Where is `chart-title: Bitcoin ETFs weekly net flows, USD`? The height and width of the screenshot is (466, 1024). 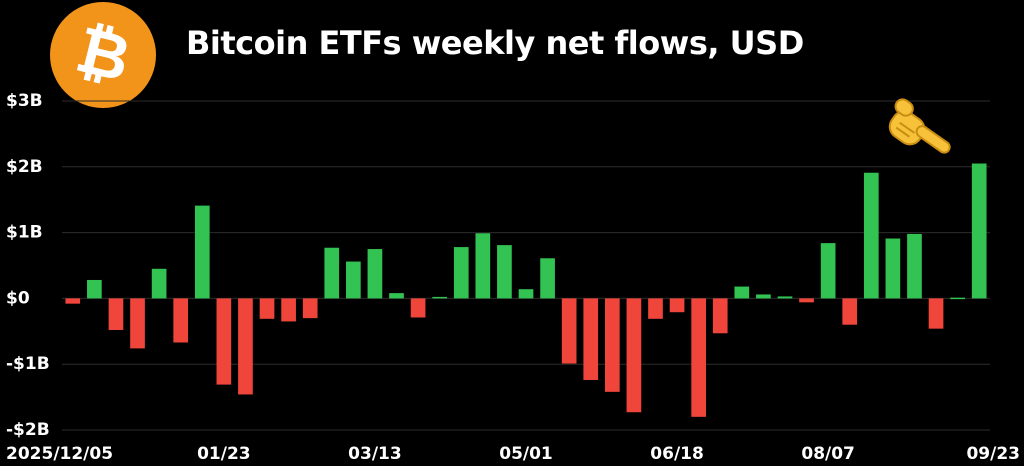
chart-title: Bitcoin ETFs weekly net flows, USD is located at coordinates (495, 43).